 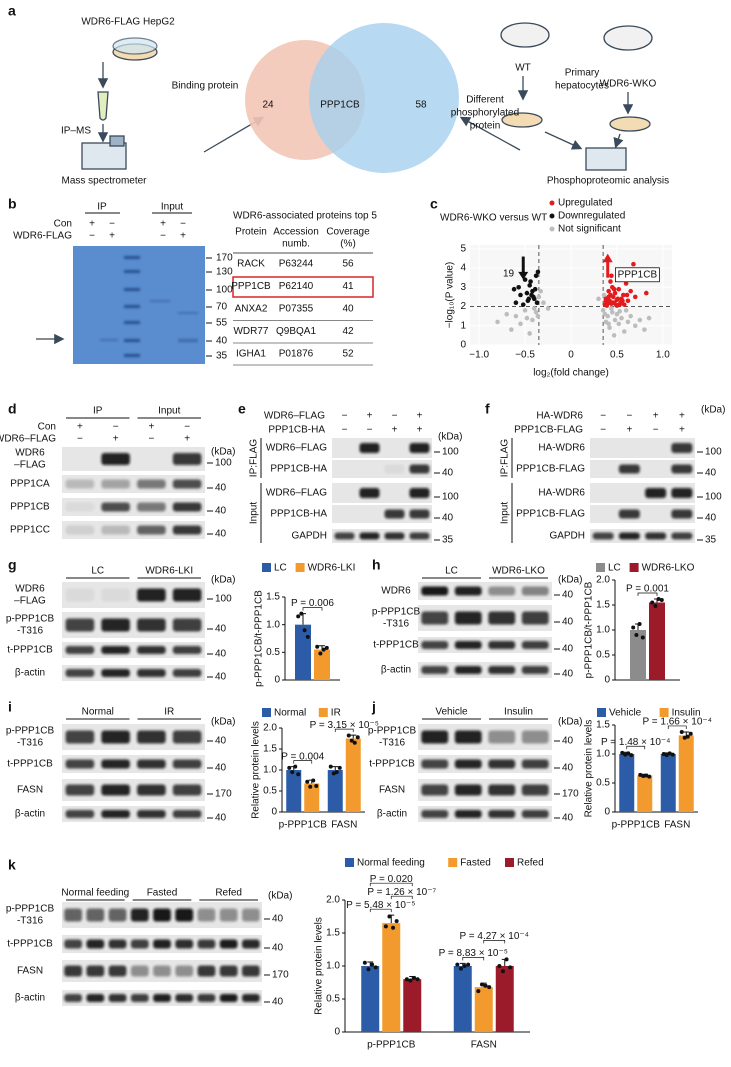 I want to click on x-tick-label: 1.0, so click(x=663, y=355).